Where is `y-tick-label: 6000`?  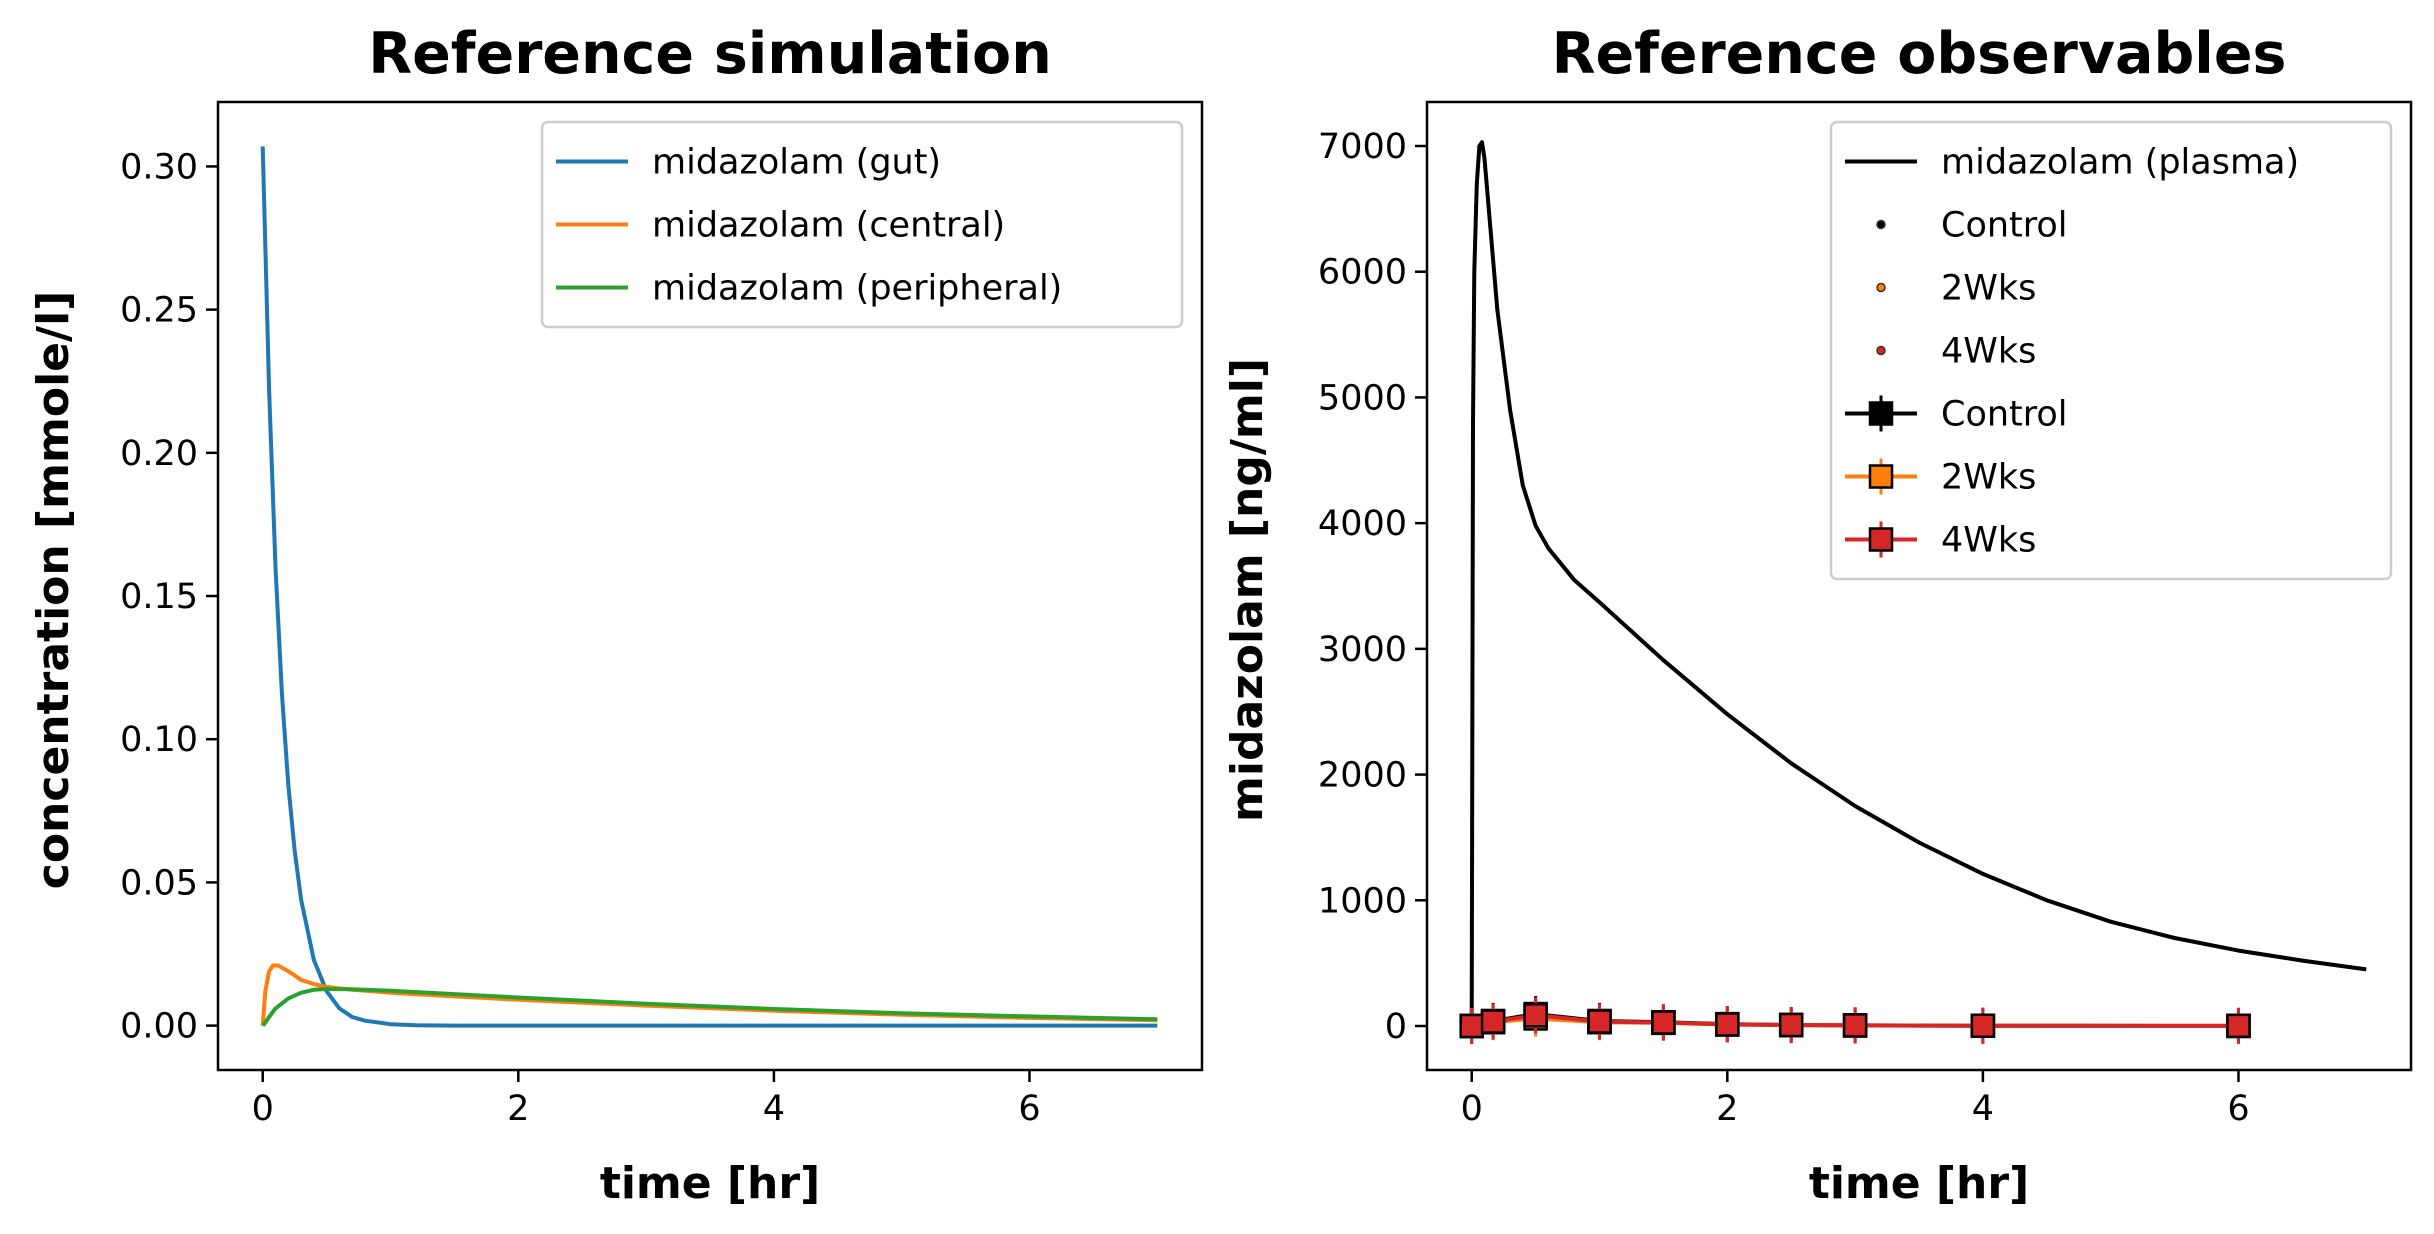
y-tick-label: 6000 is located at coordinates (1362, 273).